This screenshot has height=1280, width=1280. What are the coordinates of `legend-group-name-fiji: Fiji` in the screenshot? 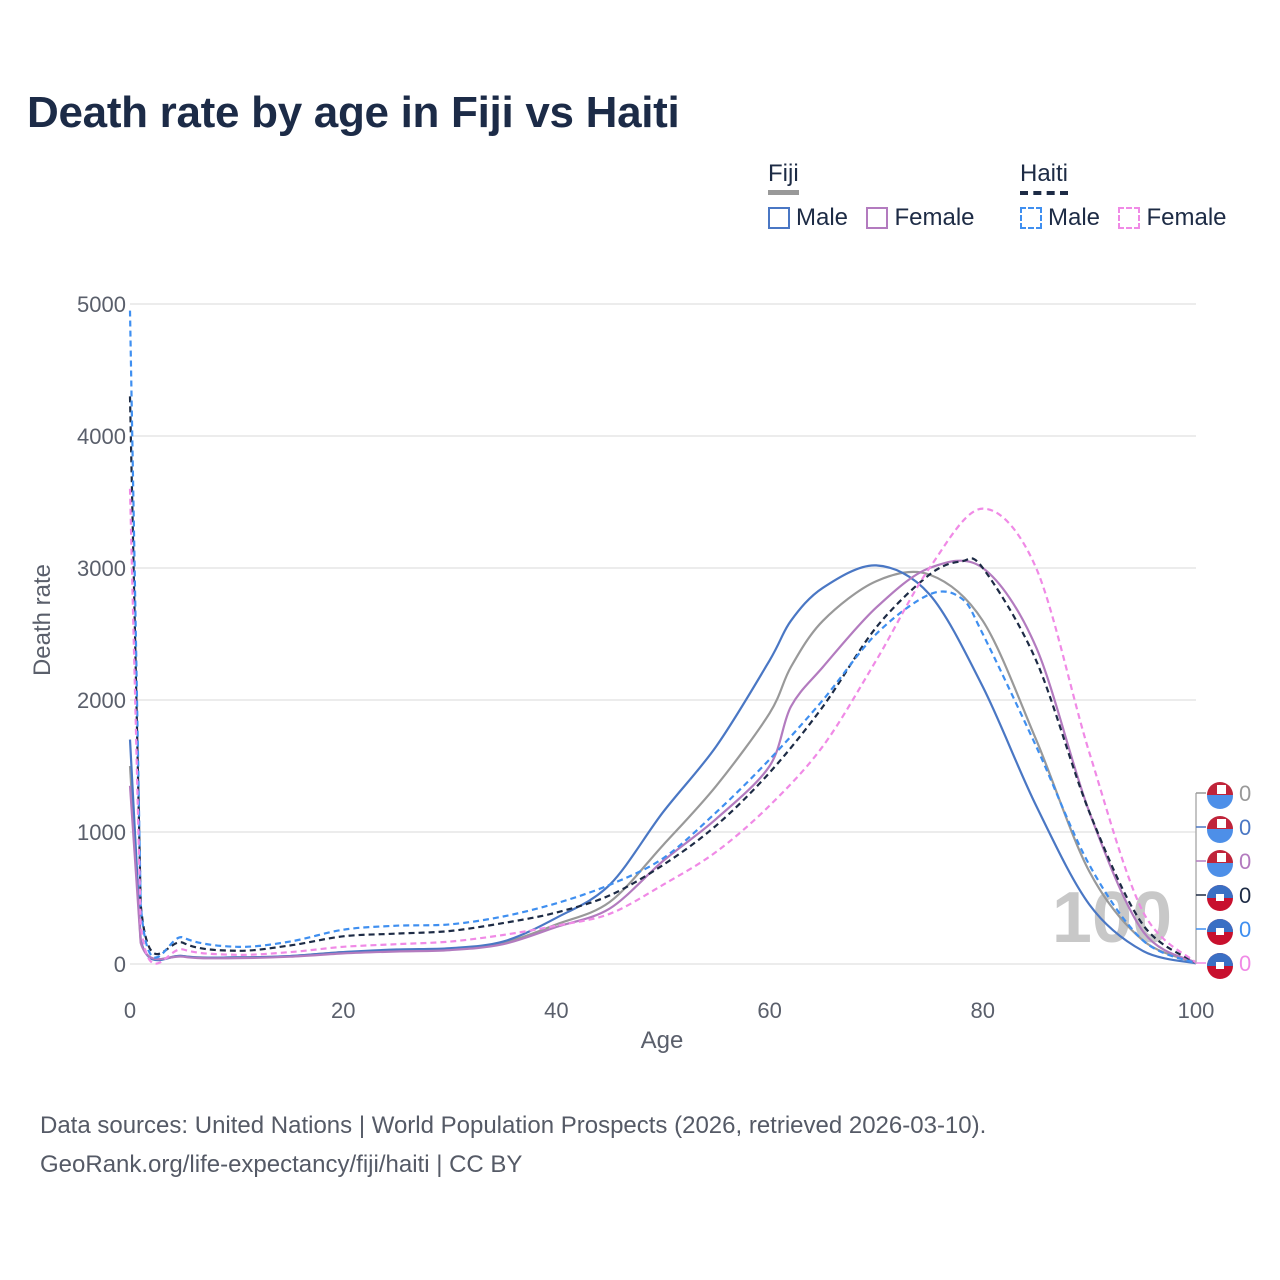 It's located at (783, 173).